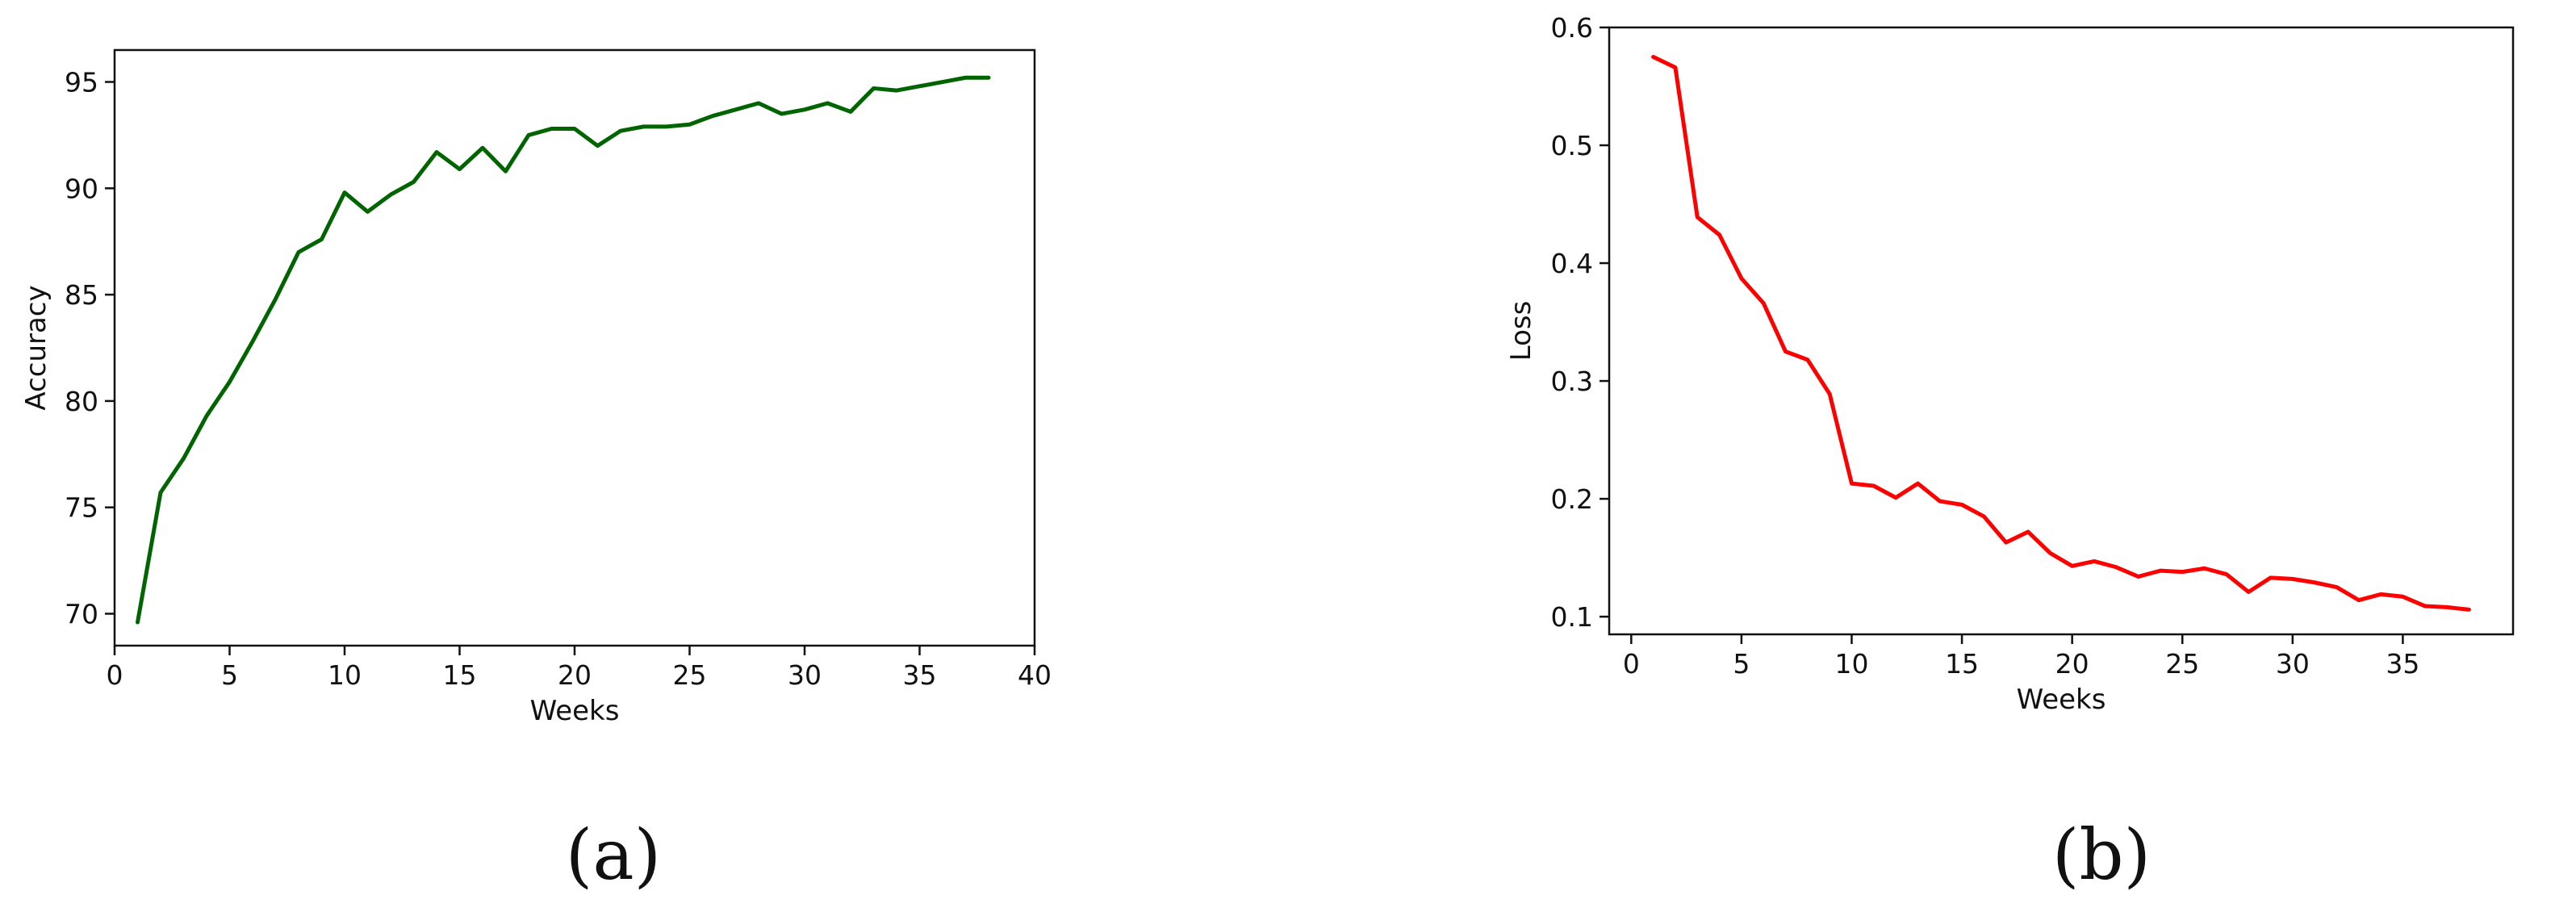  Describe the element at coordinates (2101, 856) in the screenshot. I see `caption-b: (b)` at that location.